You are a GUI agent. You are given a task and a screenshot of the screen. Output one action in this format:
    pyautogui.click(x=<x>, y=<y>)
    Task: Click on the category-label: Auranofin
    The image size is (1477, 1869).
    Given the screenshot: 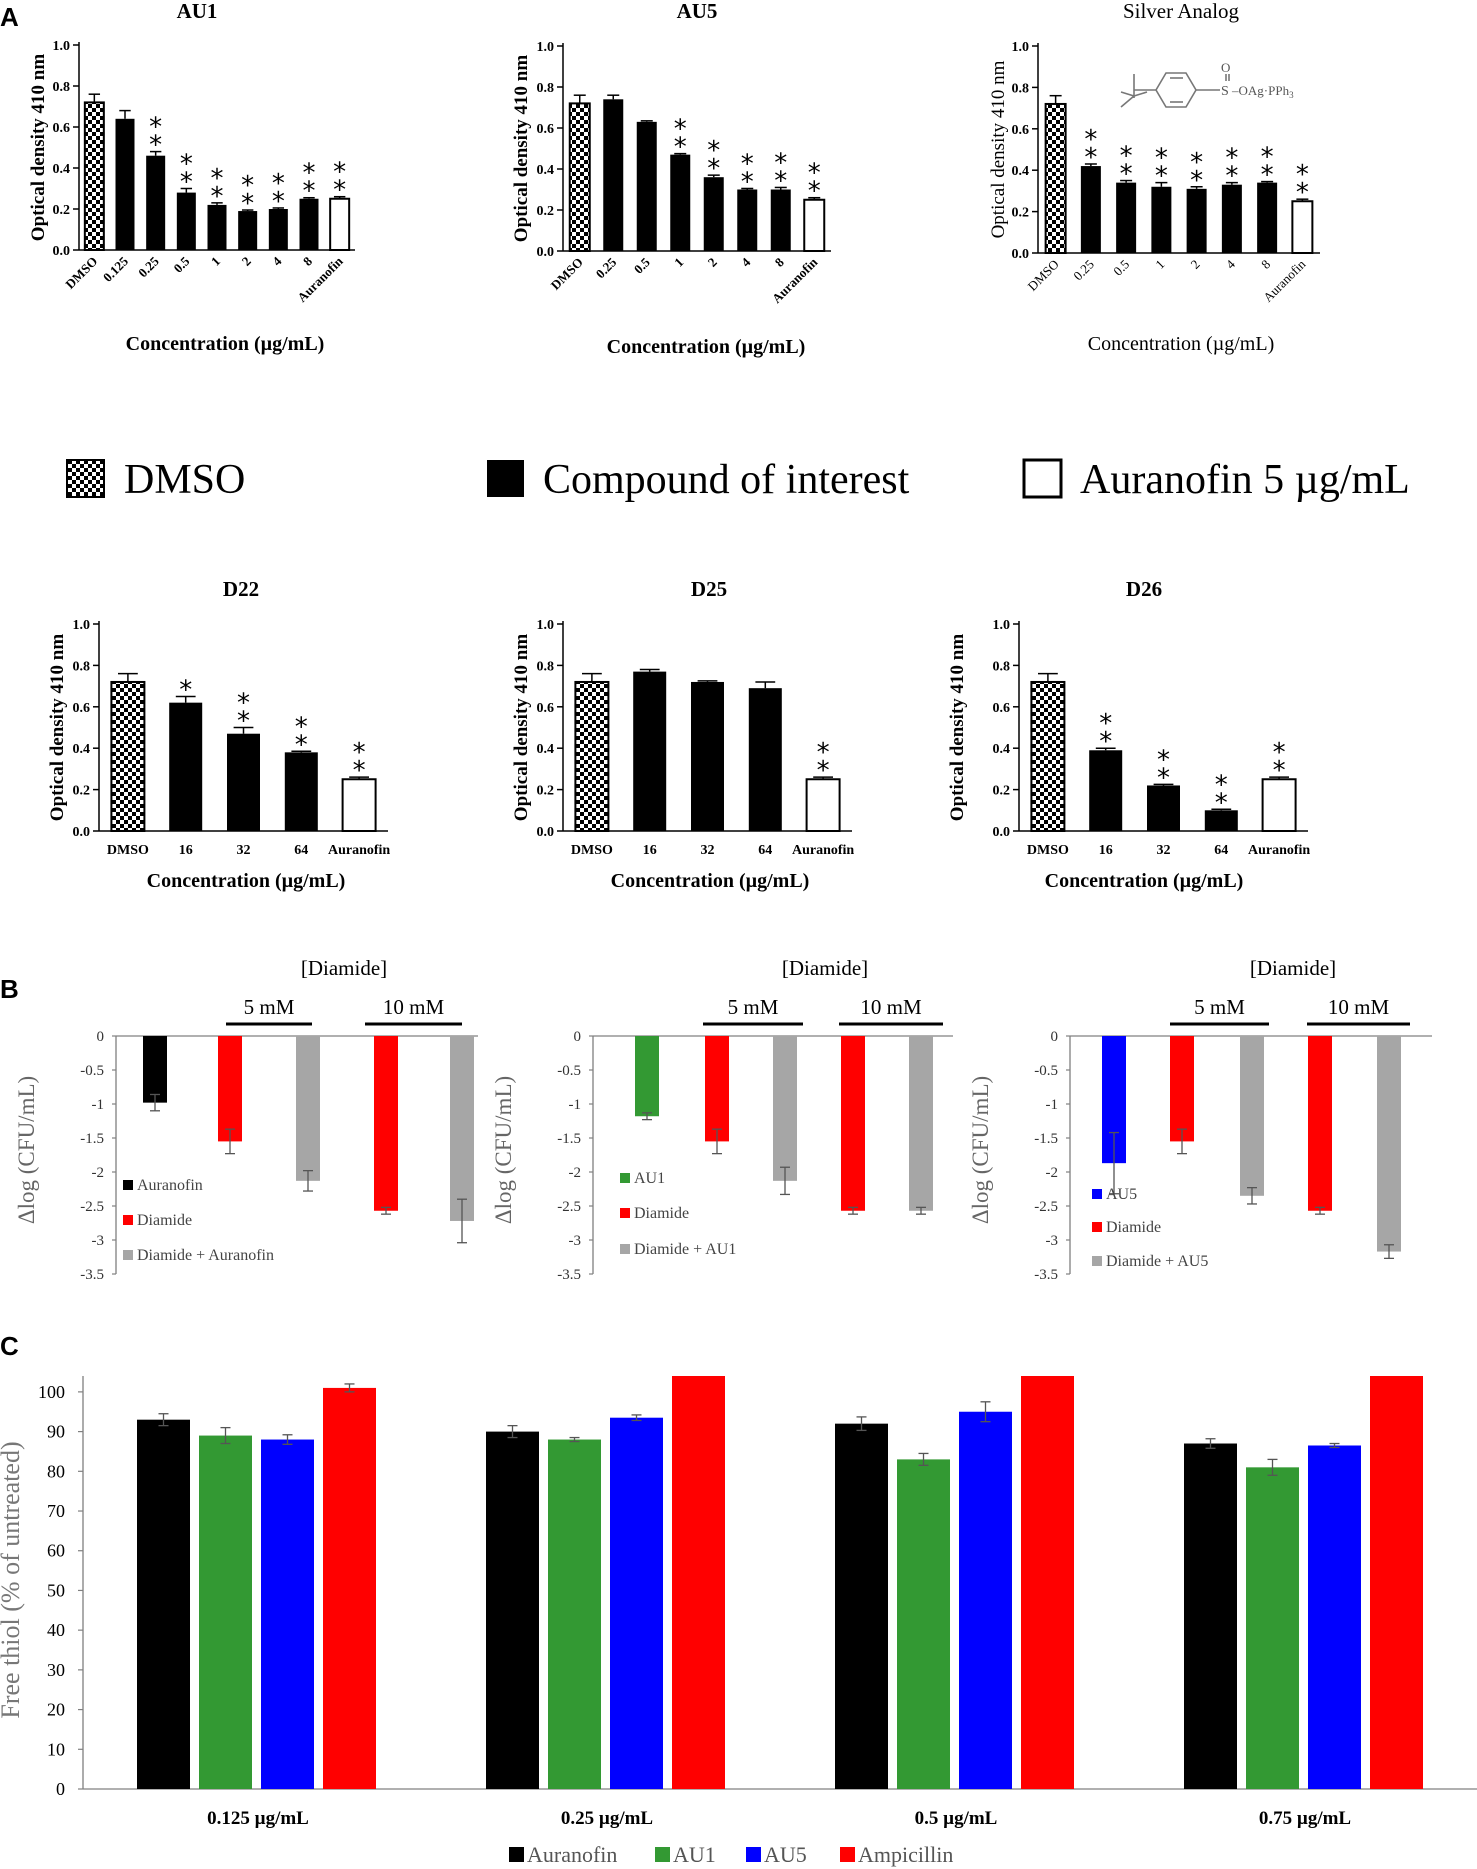 What is the action you would take?
    pyautogui.click(x=823, y=850)
    